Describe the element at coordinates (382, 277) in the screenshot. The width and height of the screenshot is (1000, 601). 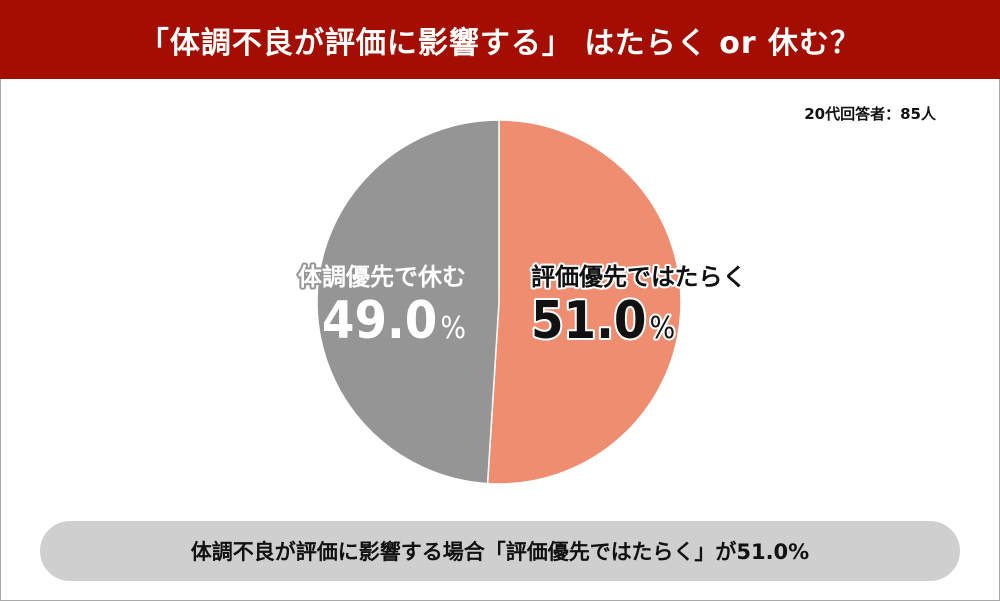
I see `slice-label-1: 体調優先で休む` at that location.